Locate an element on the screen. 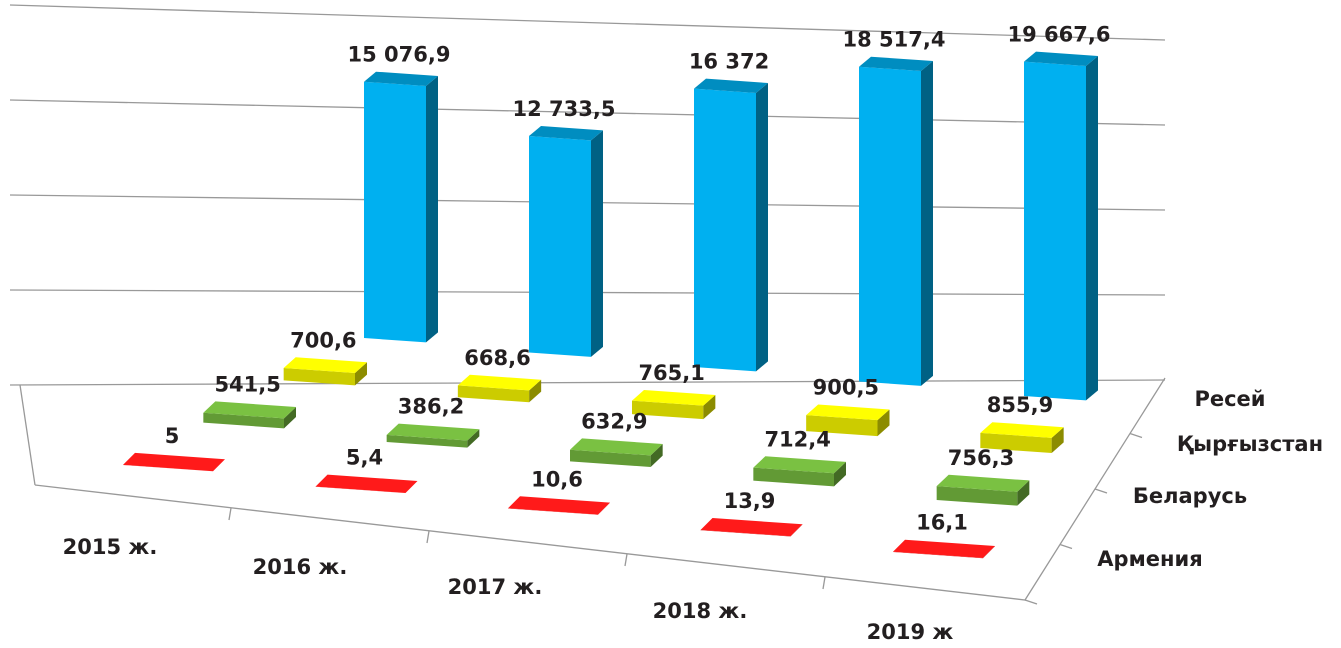 The height and width of the screenshot is (648, 1341). data-label: 668,6 is located at coordinates (497, 358).